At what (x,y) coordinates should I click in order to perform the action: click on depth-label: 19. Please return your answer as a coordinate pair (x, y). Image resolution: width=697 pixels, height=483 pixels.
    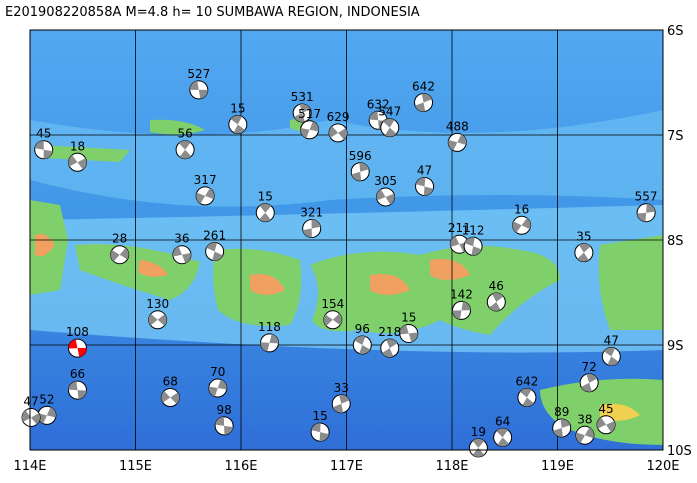
    Looking at the image, I should click on (478, 432).